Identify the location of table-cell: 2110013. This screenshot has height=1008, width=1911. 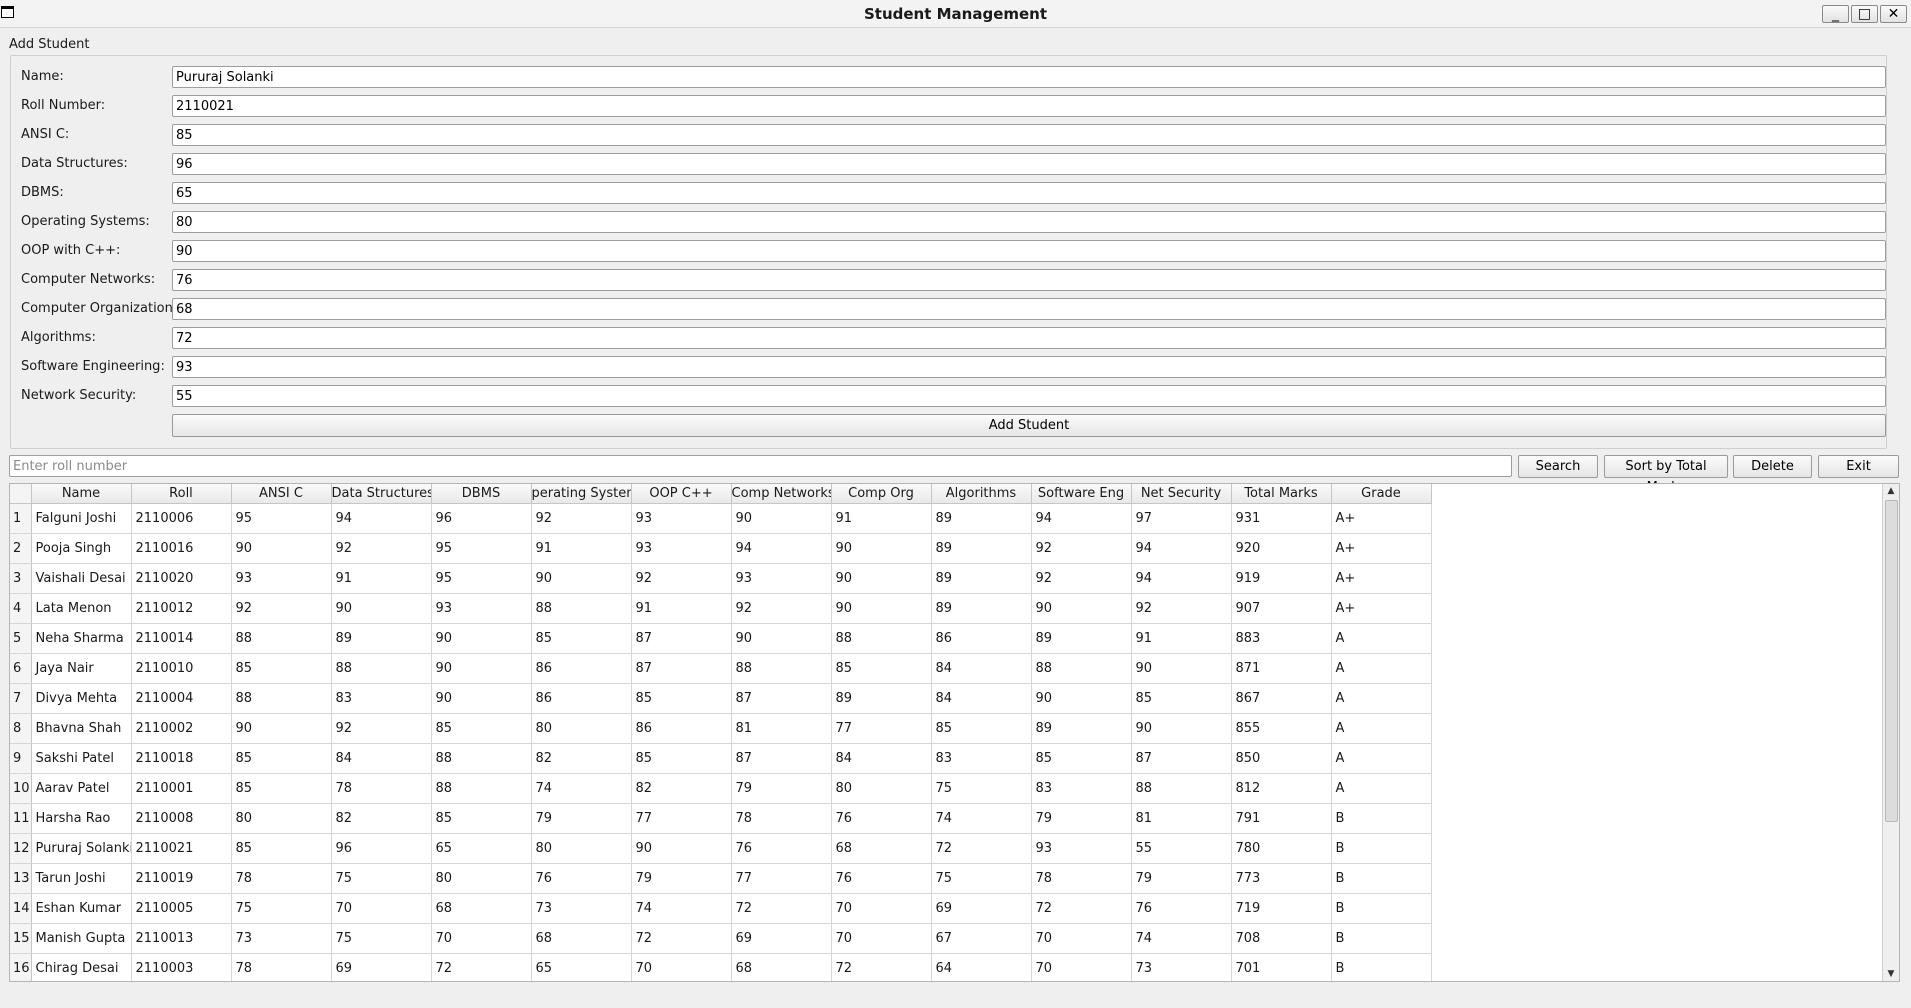
(181, 938).